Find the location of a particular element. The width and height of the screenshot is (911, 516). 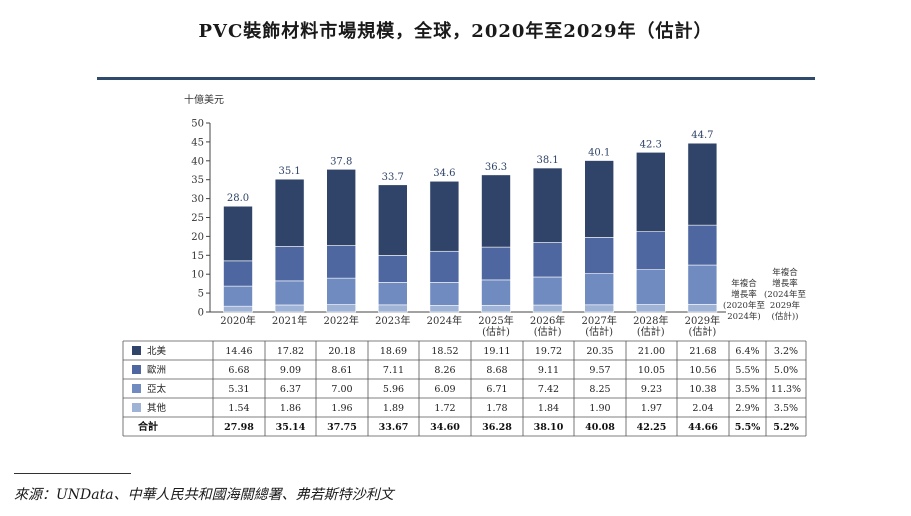

total-cell: 42.25 is located at coordinates (652, 427).